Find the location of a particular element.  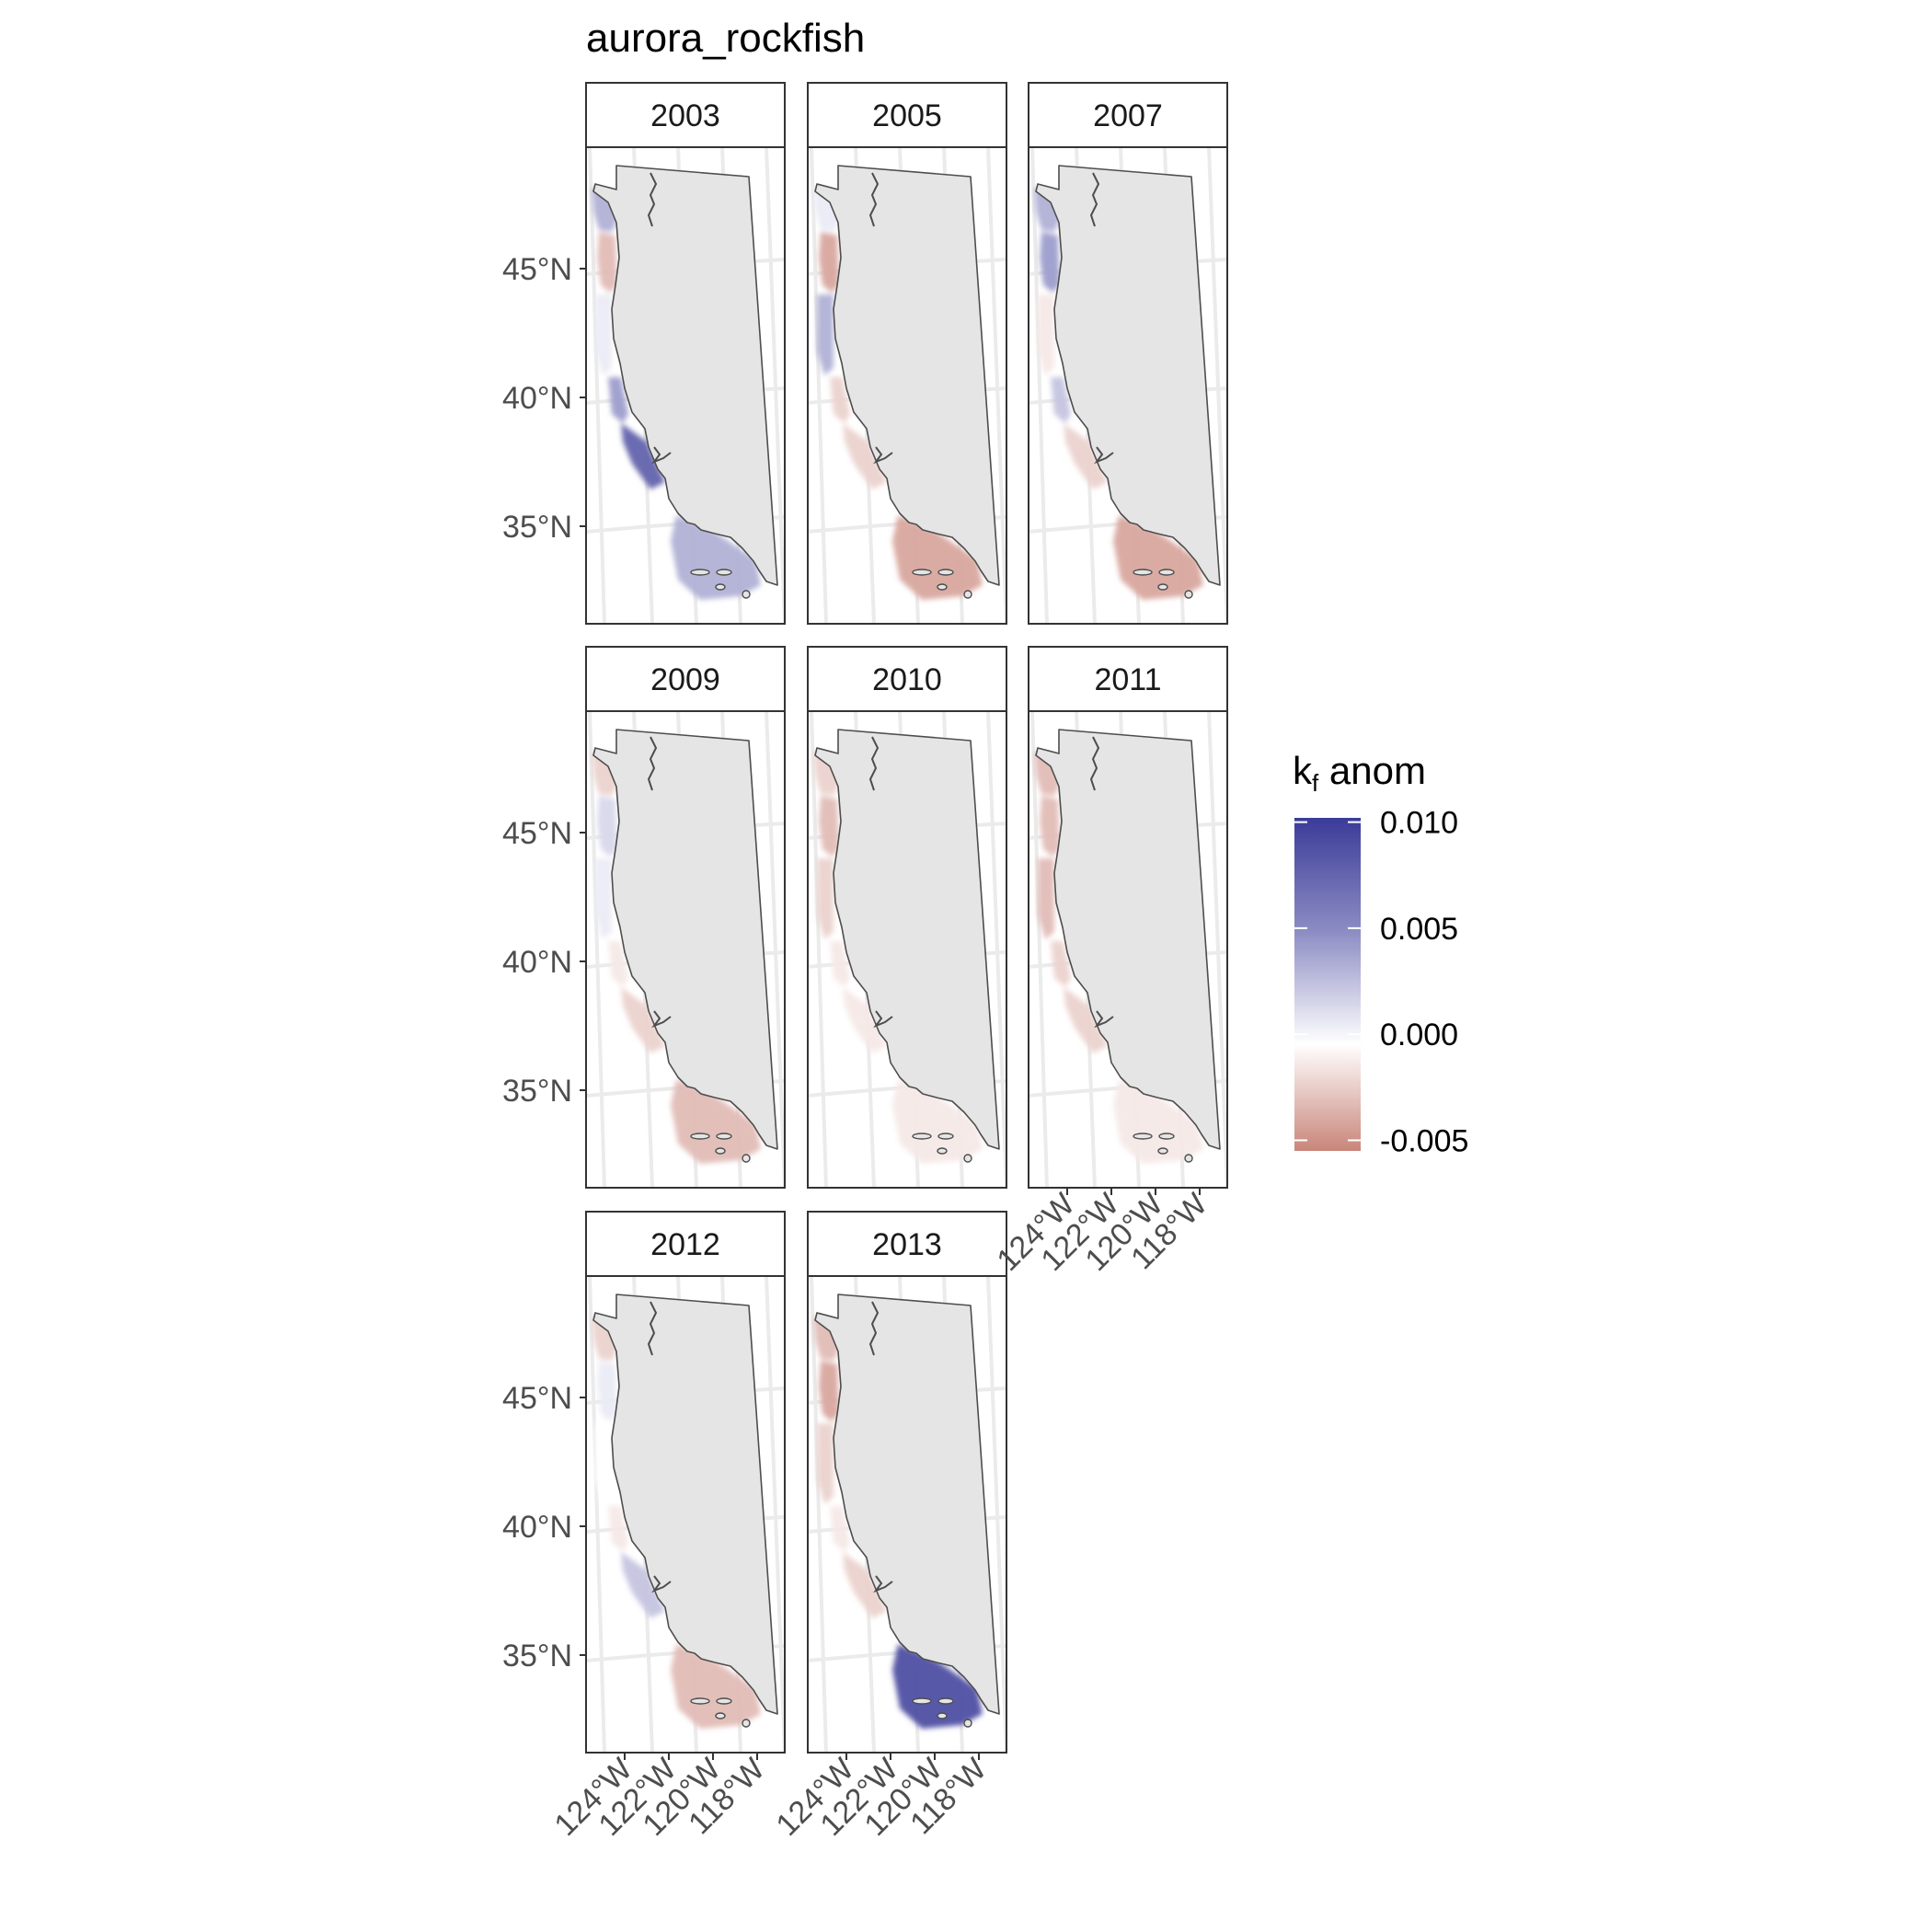

legend-ticks: 0.010 0.005 0.000 -0.005 is located at coordinates (1381, 982).